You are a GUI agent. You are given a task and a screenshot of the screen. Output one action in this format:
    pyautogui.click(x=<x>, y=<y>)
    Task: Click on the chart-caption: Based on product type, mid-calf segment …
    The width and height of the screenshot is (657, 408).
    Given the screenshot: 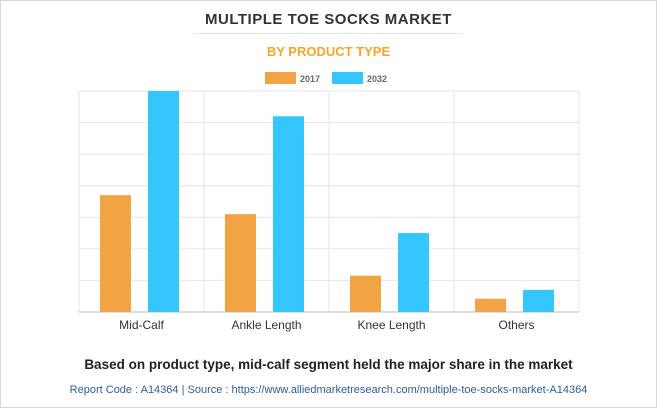 What is the action you would take?
    pyautogui.click(x=328, y=364)
    